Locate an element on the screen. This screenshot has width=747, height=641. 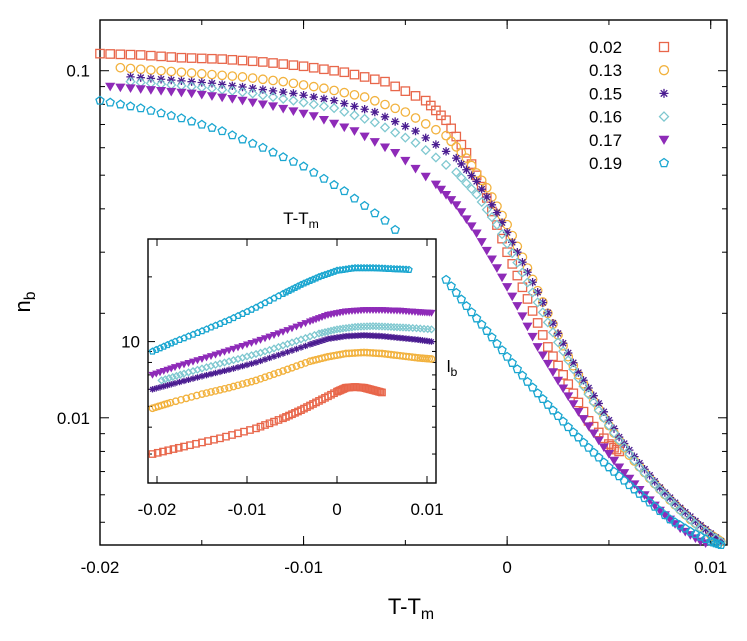
y-axis-title: nb is located at coordinates (24, 301).